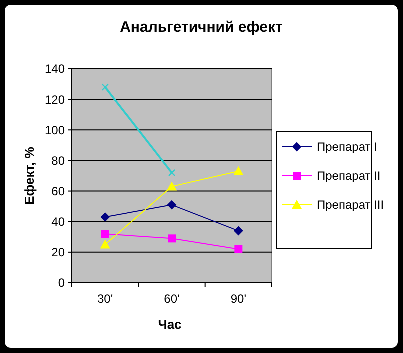  Describe the element at coordinates (59, 161) in the screenshot. I see `y-tick-label: 80` at that location.